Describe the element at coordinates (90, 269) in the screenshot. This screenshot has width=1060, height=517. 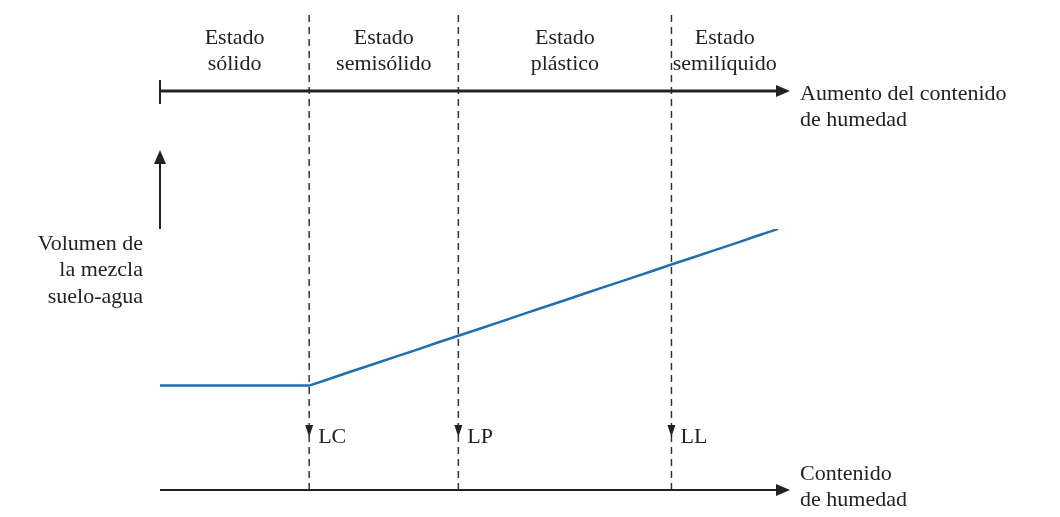
I see `y-axis-title: Volumen de la mezcla suelo-agua` at that location.